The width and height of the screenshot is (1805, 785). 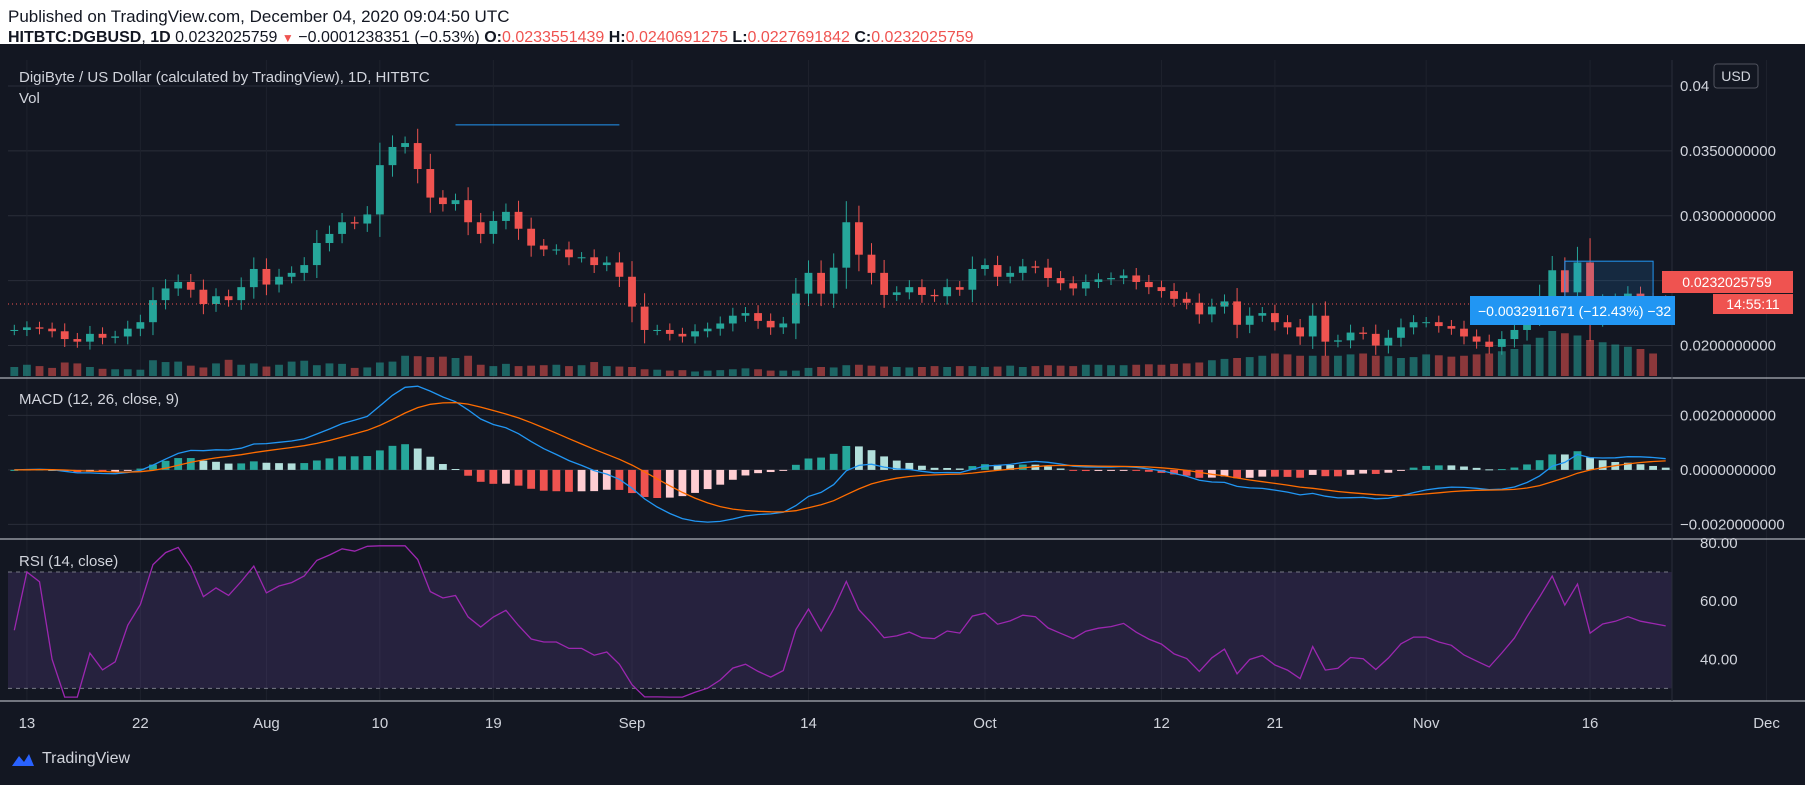 What do you see at coordinates (863, 37) in the screenshot?
I see `close-key: C:` at bounding box center [863, 37].